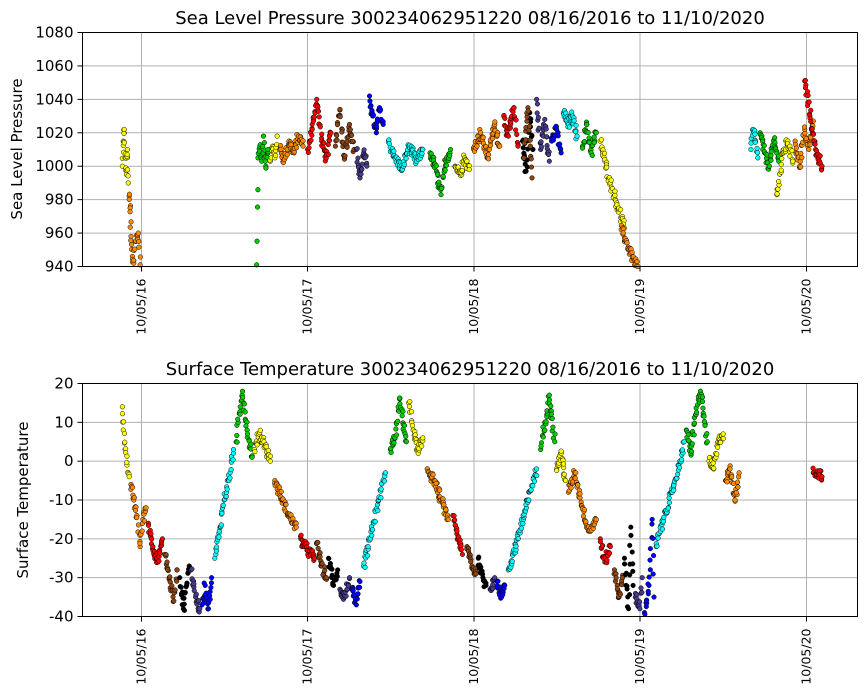 This screenshot has height=700, width=867. I want to click on temperature-xticks: 10/05/16 10/05/17 10/05/18 10/05/19 10/05/20, so click(474, 650).